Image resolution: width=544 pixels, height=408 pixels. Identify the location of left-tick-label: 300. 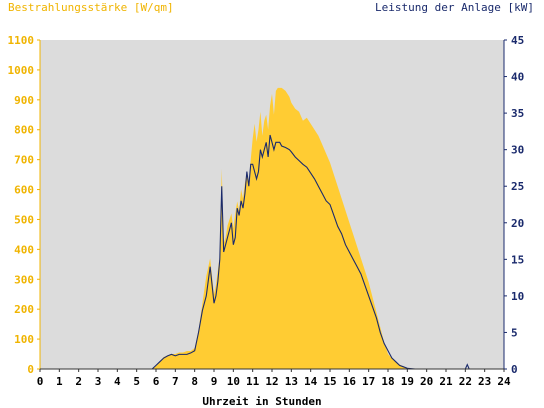
(24, 279).